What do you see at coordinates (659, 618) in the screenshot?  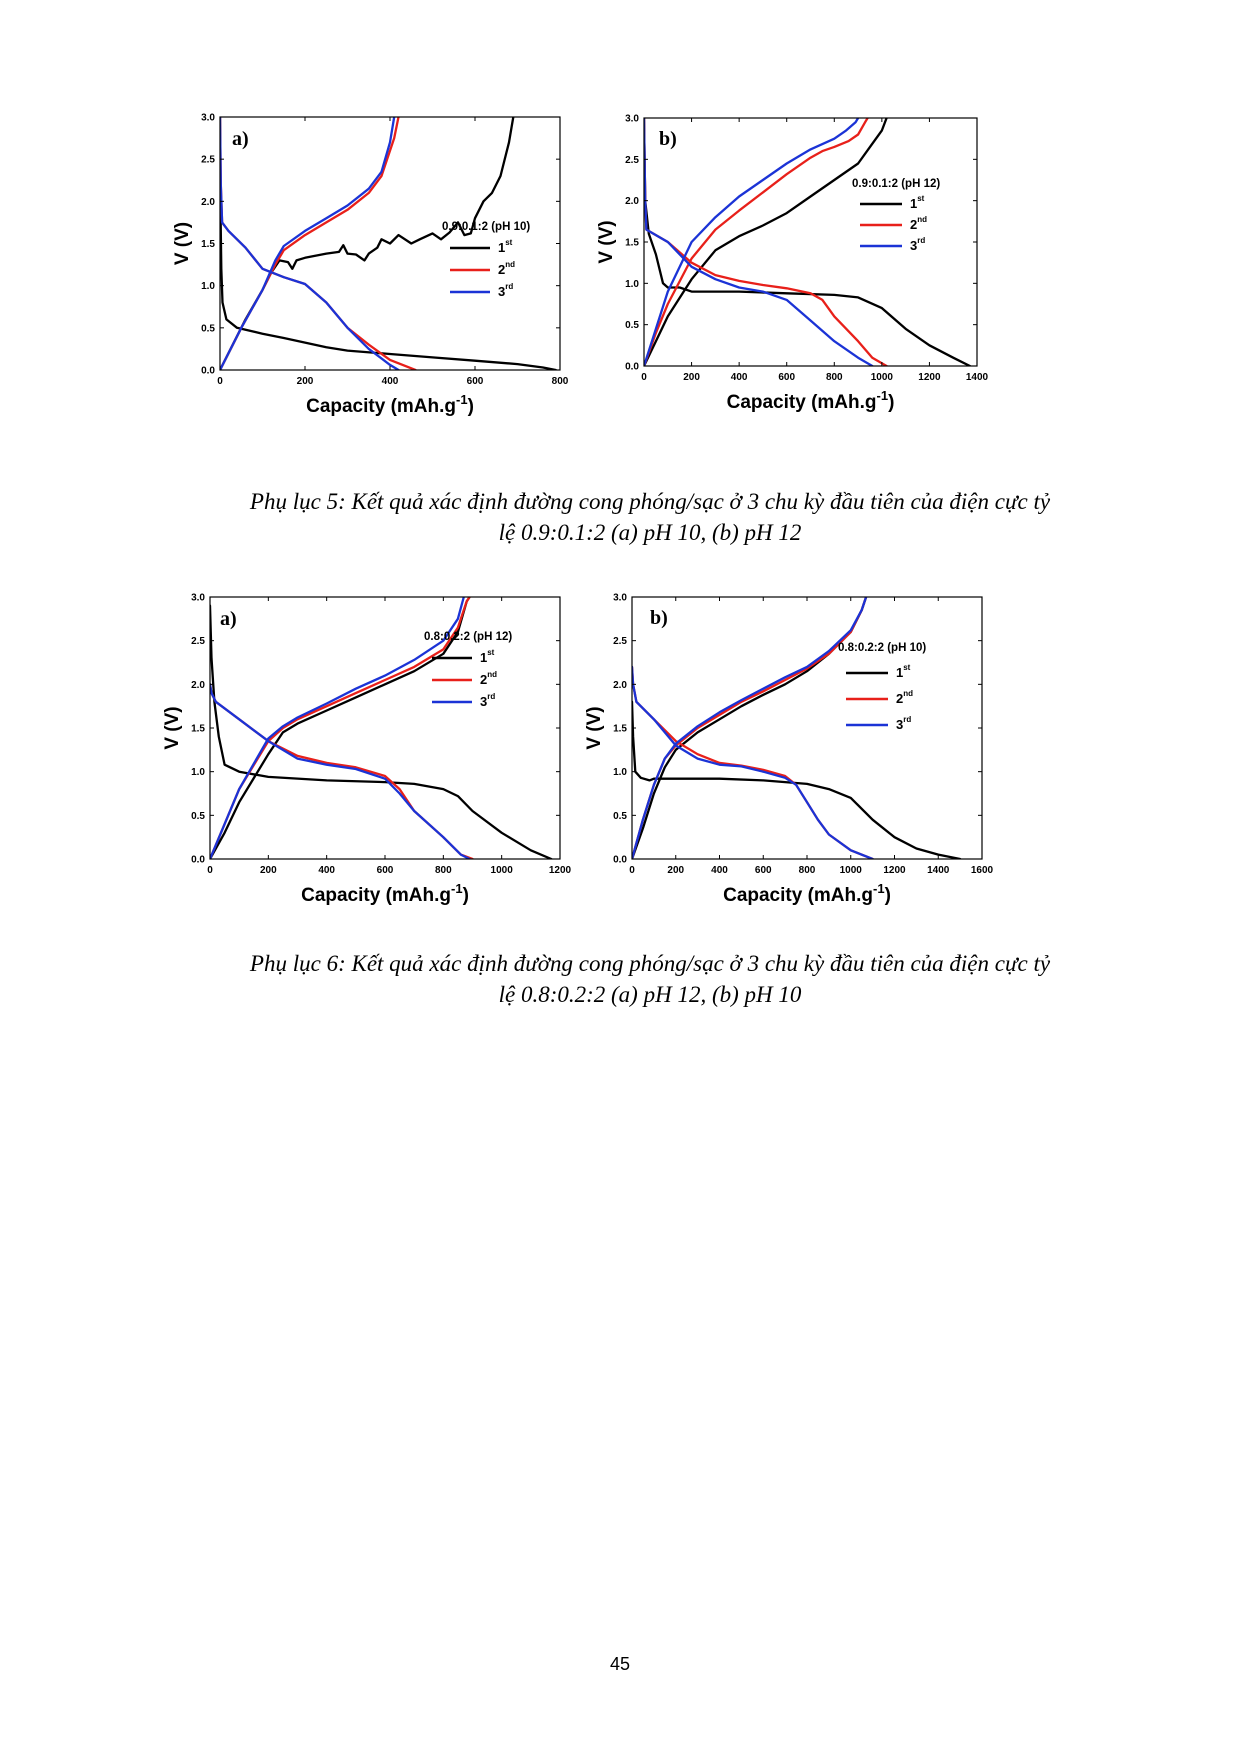 I see `panel-label: b)` at bounding box center [659, 618].